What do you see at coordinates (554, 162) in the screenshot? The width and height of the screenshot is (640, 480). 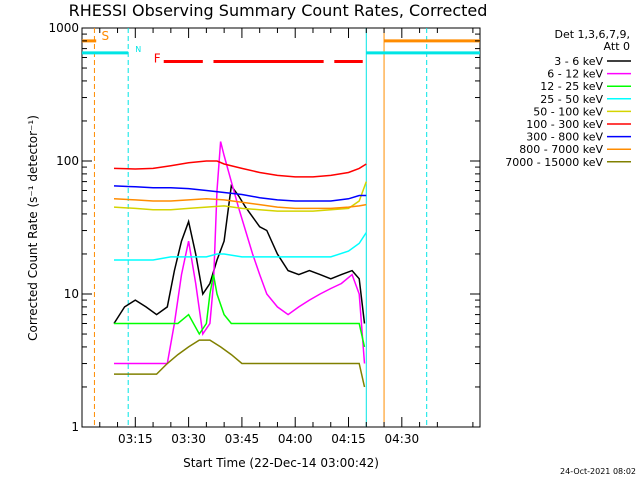 I see `legend-label-8: 7000 - 15000 keV` at bounding box center [554, 162].